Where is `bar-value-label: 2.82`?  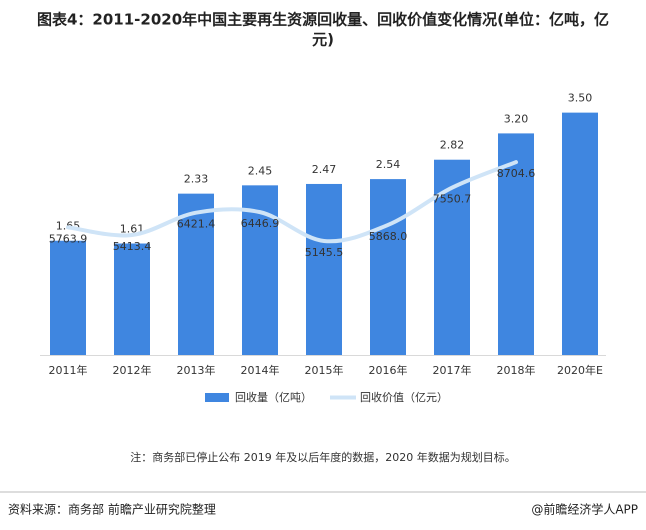 bar-value-label: 2.82 is located at coordinates (452, 145).